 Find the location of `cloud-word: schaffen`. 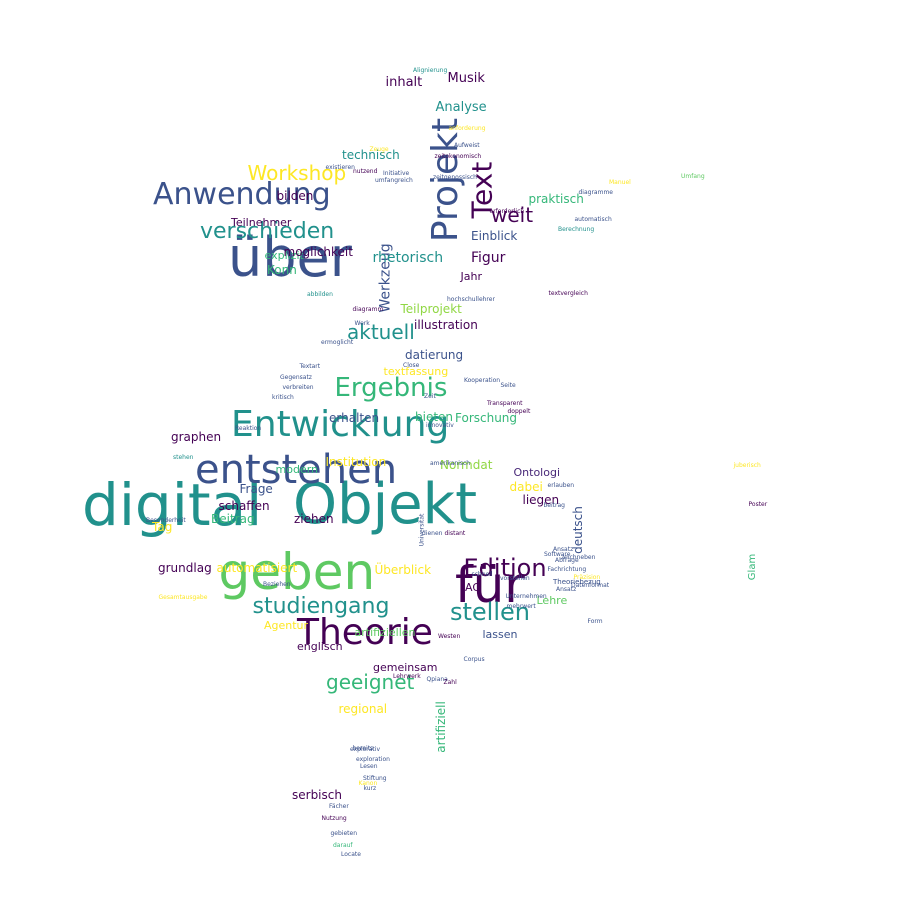

cloud-word: schaffen is located at coordinates (244, 506).